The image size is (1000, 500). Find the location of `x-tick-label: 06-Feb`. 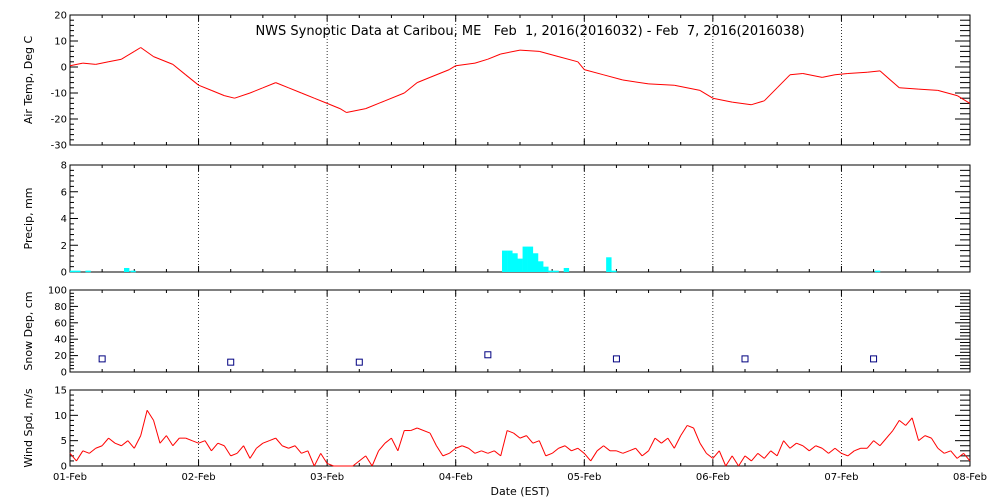

x-tick-label: 06-Feb is located at coordinates (713, 477).